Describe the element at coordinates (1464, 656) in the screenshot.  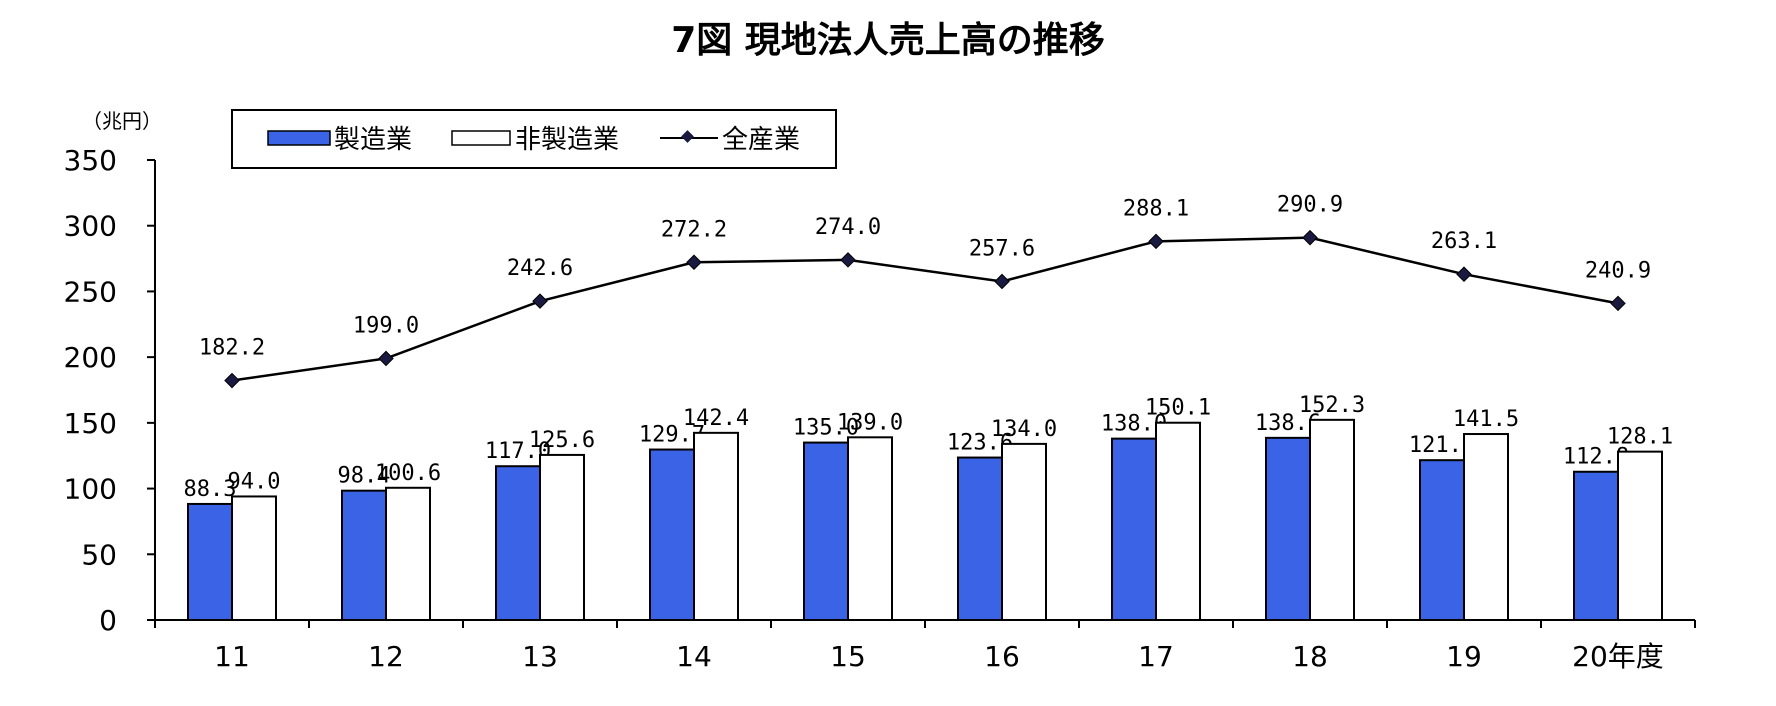
I see `x-tick-label: 19` at that location.